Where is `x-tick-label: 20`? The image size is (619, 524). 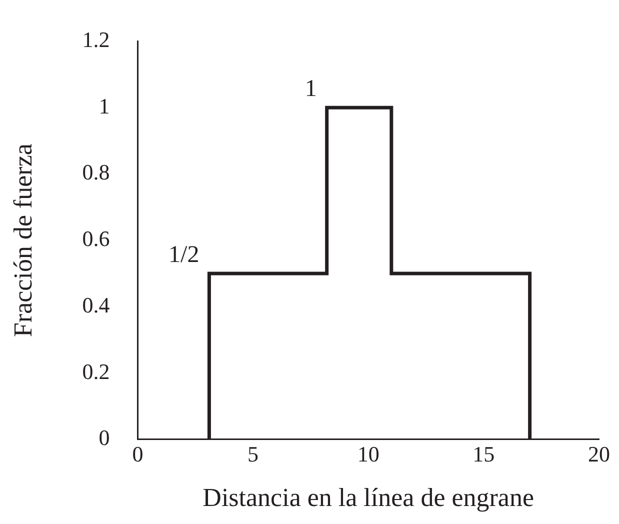
x-tick-label: 20 is located at coordinates (599, 453).